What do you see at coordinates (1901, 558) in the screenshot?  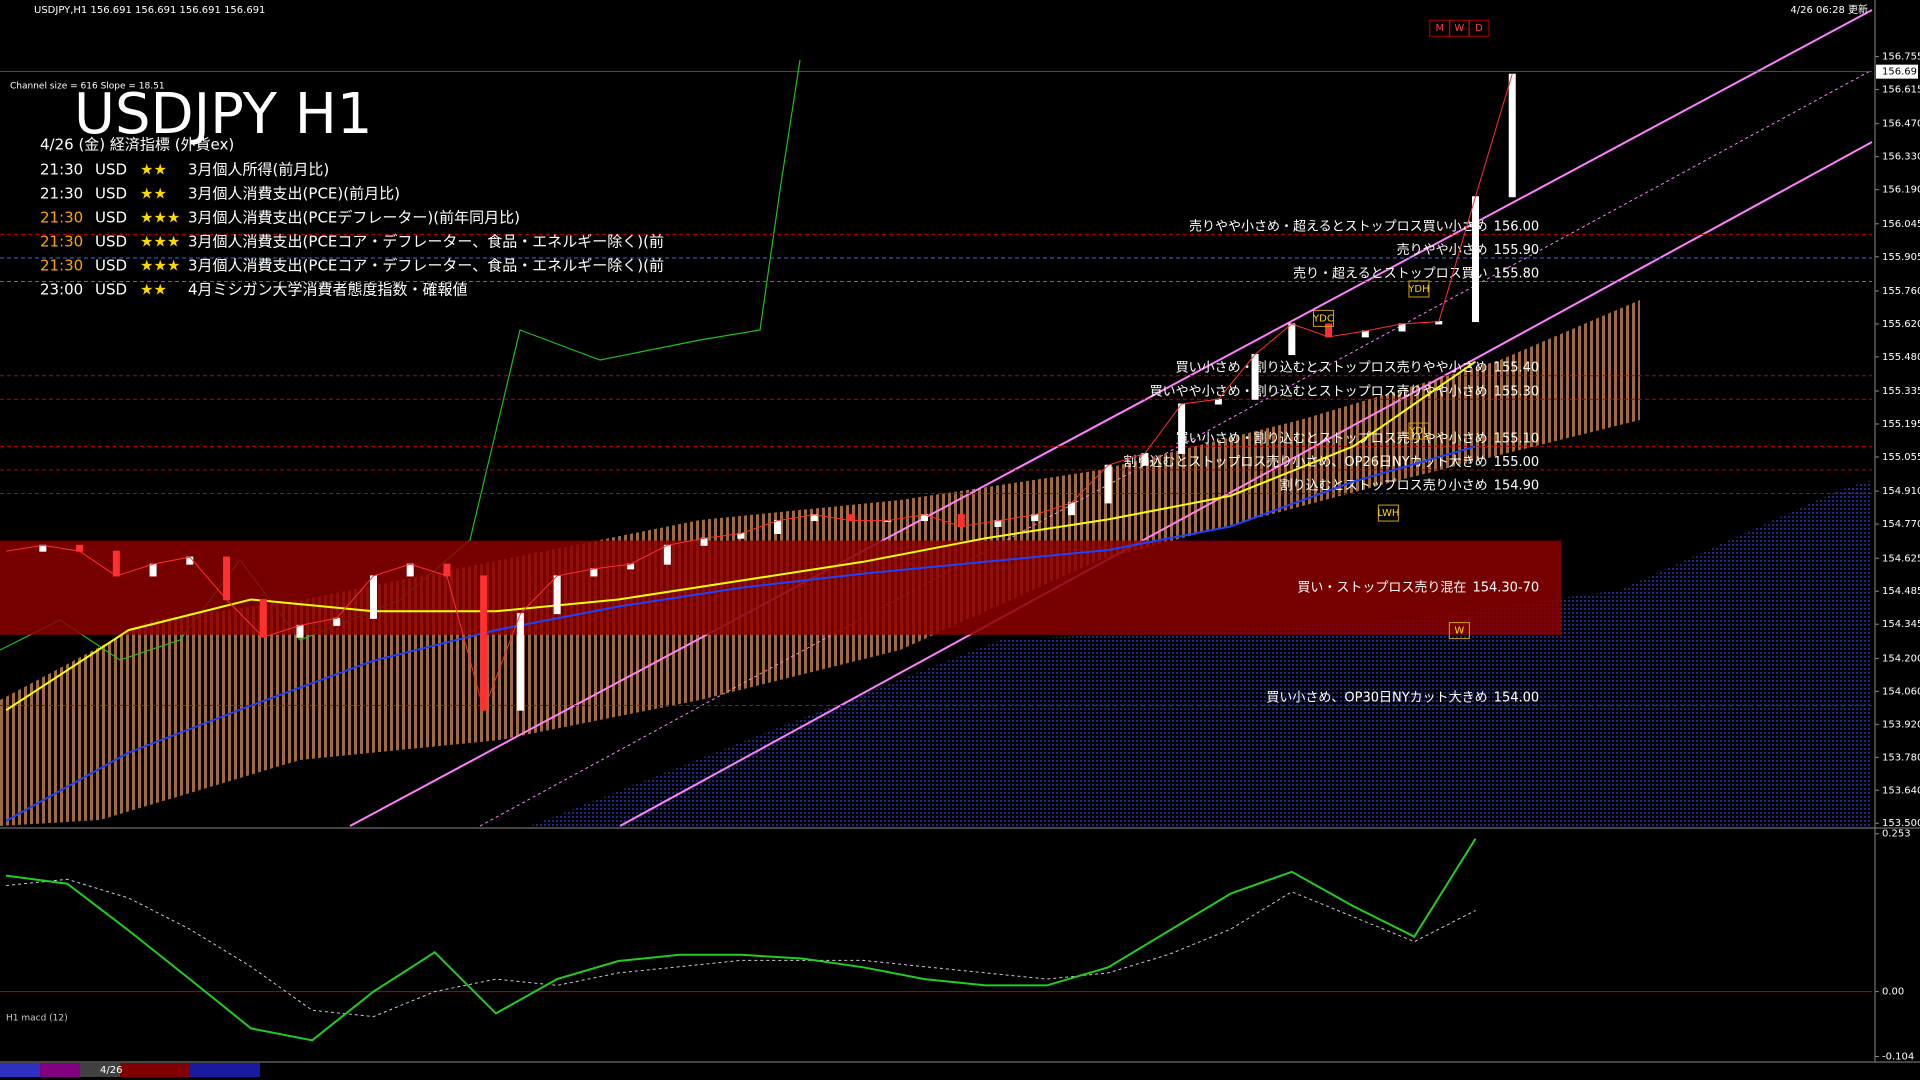 I see `y-tick-label: 154.625` at bounding box center [1901, 558].